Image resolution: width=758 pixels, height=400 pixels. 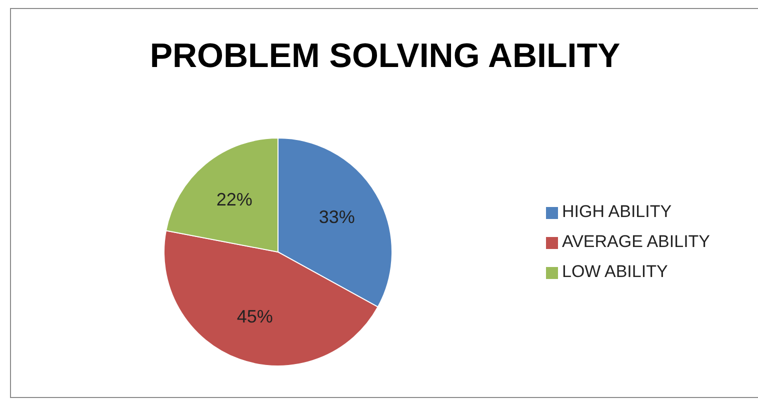 I want to click on data-label: 45%, so click(x=254, y=316).